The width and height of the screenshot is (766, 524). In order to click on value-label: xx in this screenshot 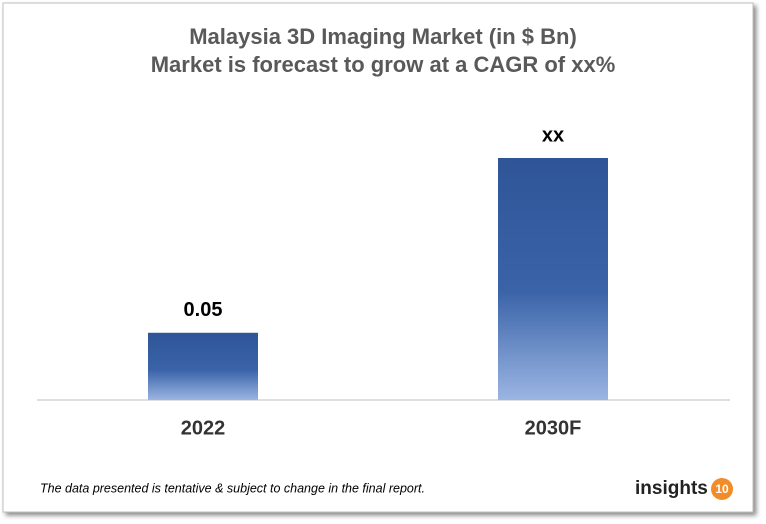, I will do `click(553, 135)`.